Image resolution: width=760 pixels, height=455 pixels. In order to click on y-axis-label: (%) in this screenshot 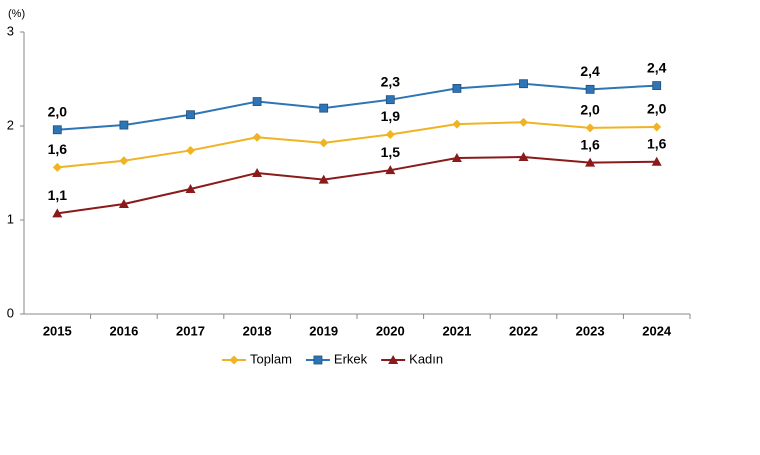, I will do `click(16, 14)`.